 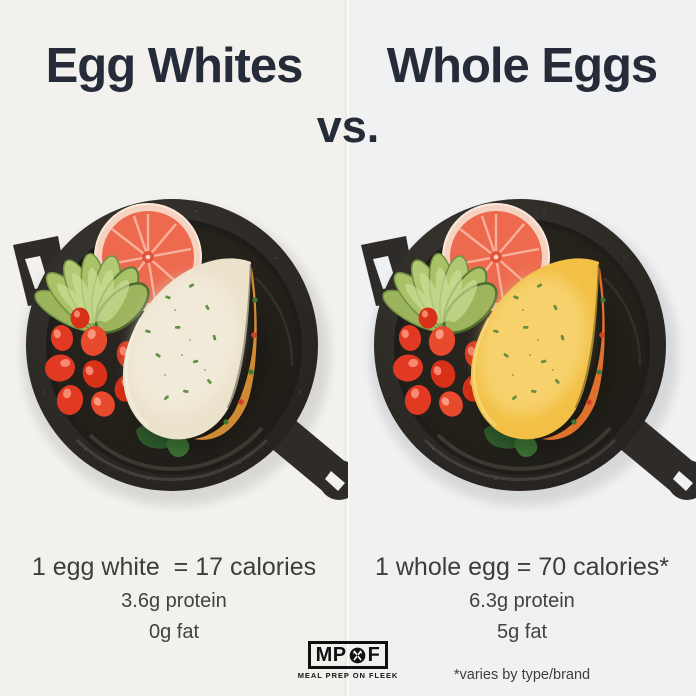 What do you see at coordinates (522, 675) in the screenshot?
I see `footnote: *varies by type/brand` at bounding box center [522, 675].